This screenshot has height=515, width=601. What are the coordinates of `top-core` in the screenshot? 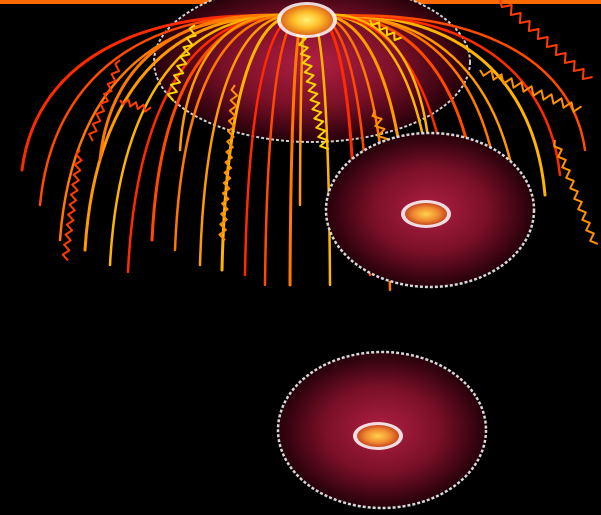 It's located at (307, 20).